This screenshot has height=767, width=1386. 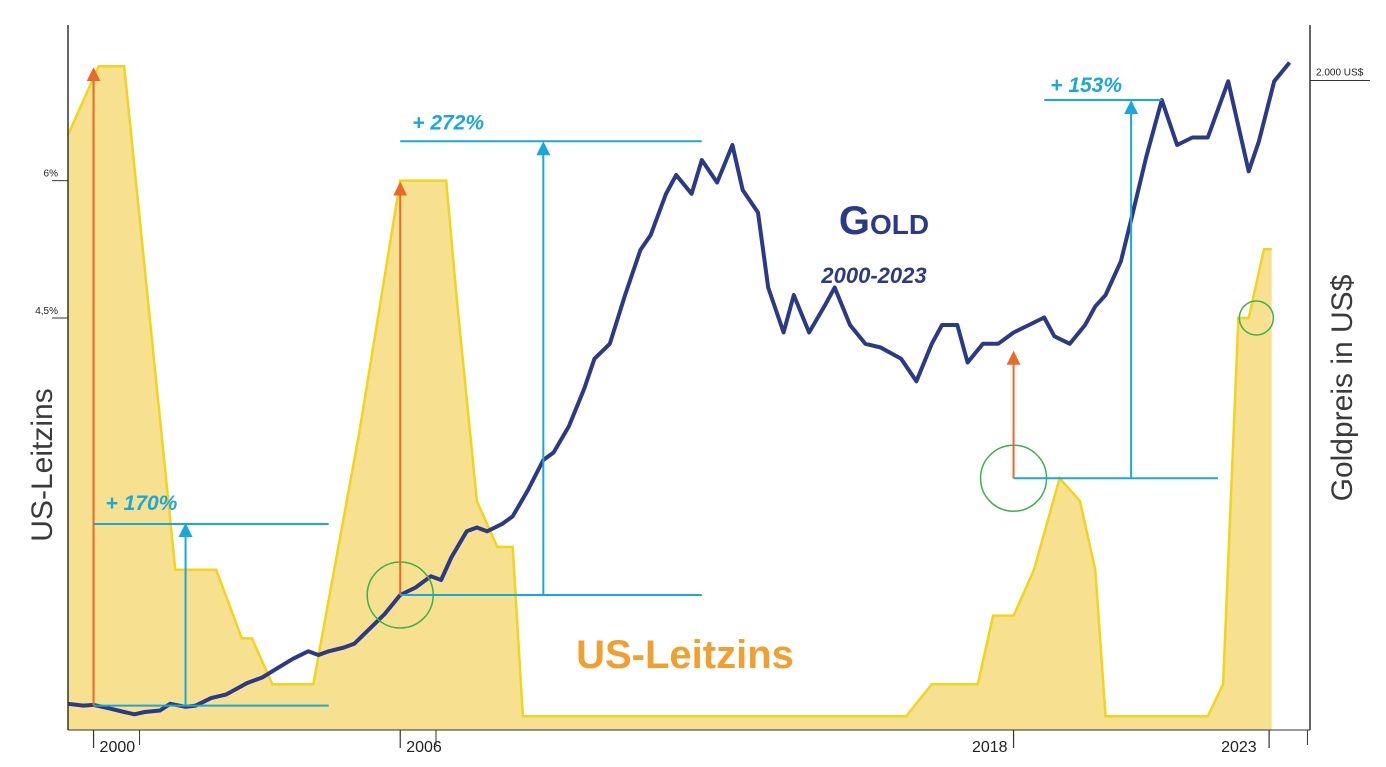 What do you see at coordinates (448, 122) in the screenshot?
I see `gain-label-2006: + 272%` at bounding box center [448, 122].